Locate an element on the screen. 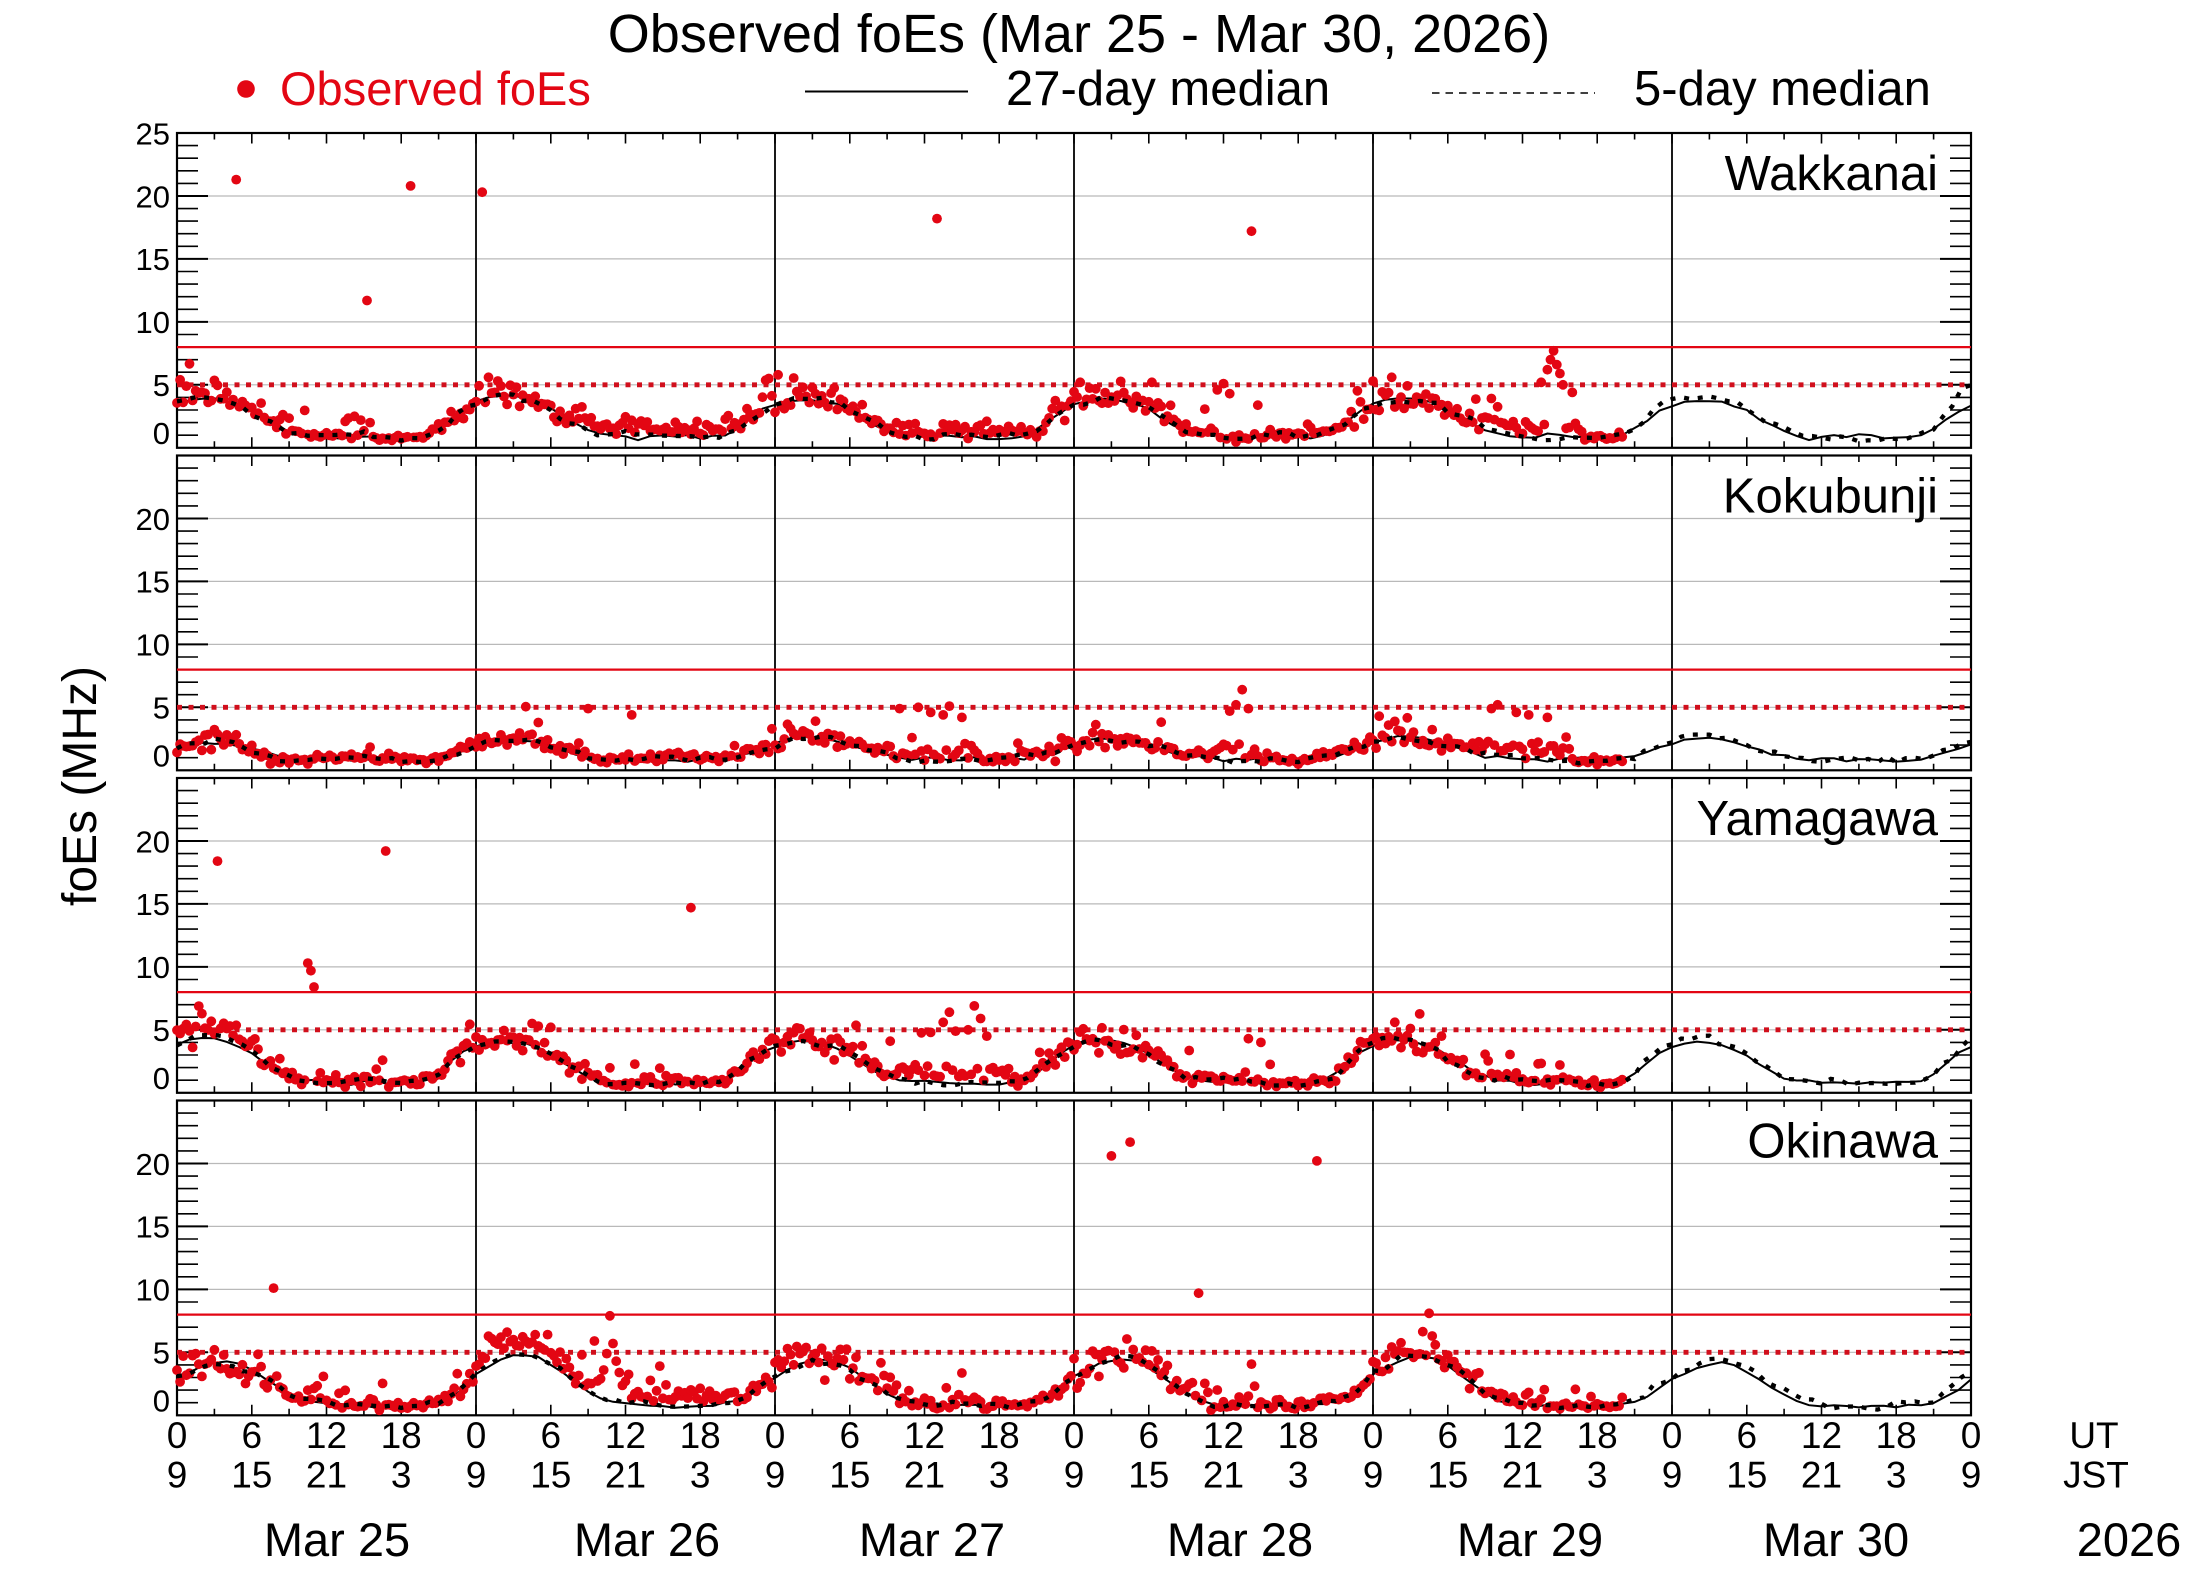 The image size is (2203, 1572). svg-text: Okinawa is located at coordinates (1842, 1142).